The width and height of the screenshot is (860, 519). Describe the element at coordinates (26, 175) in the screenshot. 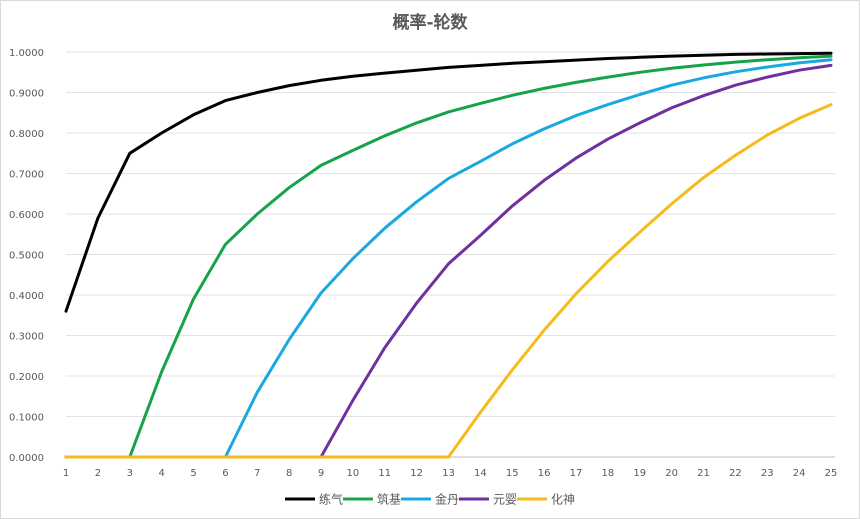

I see `y-tick-label: 0.7000` at that location.